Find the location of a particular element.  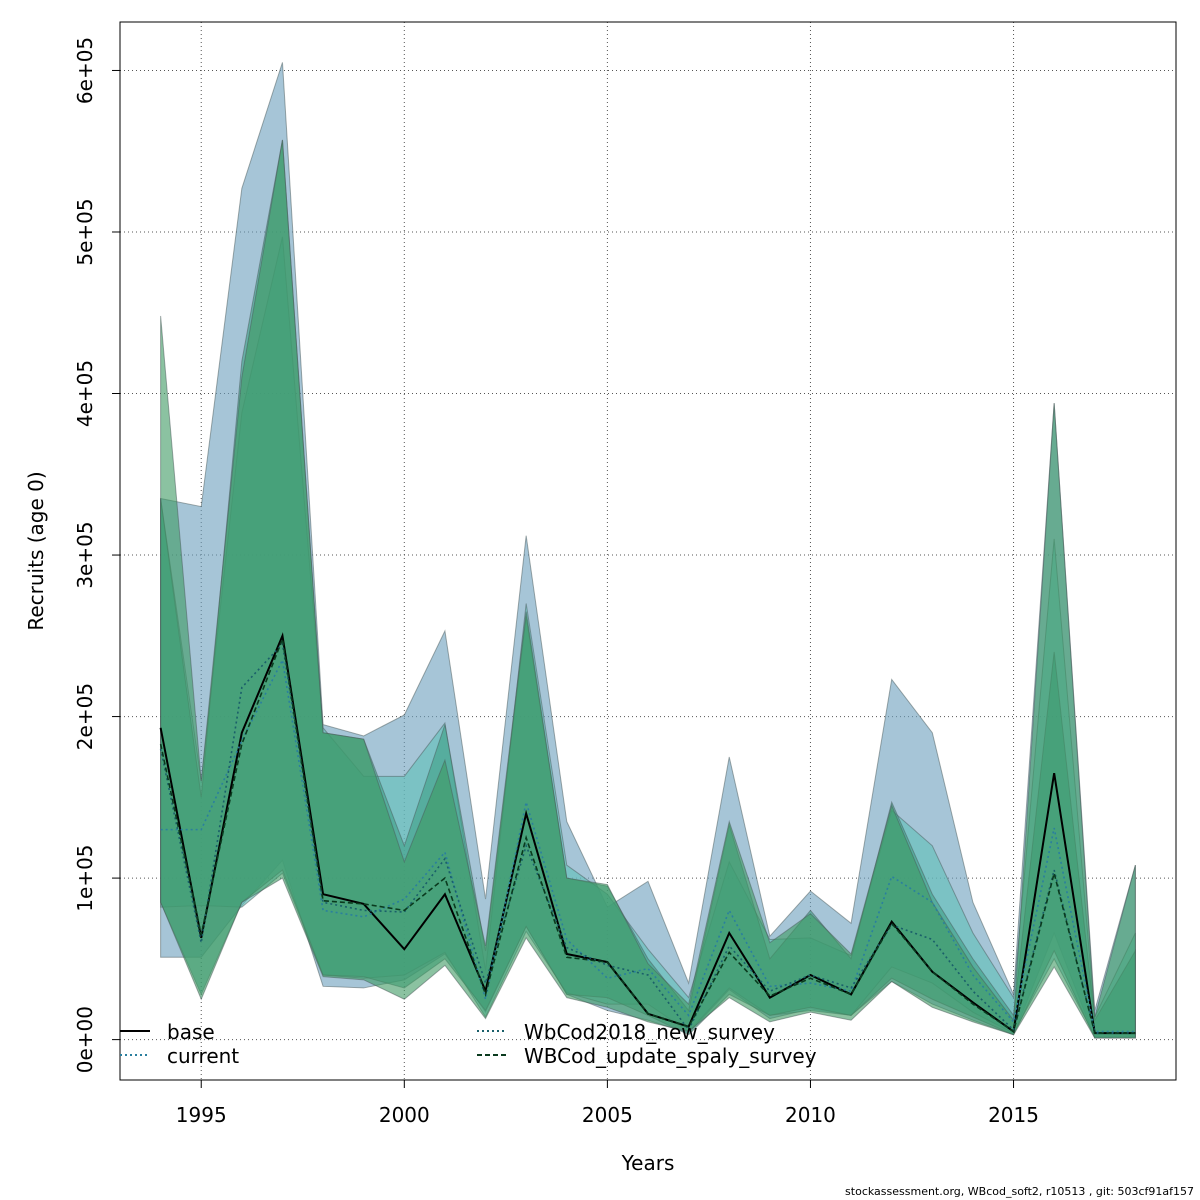

y-tick-label: 6e+05 is located at coordinates (85, 70).